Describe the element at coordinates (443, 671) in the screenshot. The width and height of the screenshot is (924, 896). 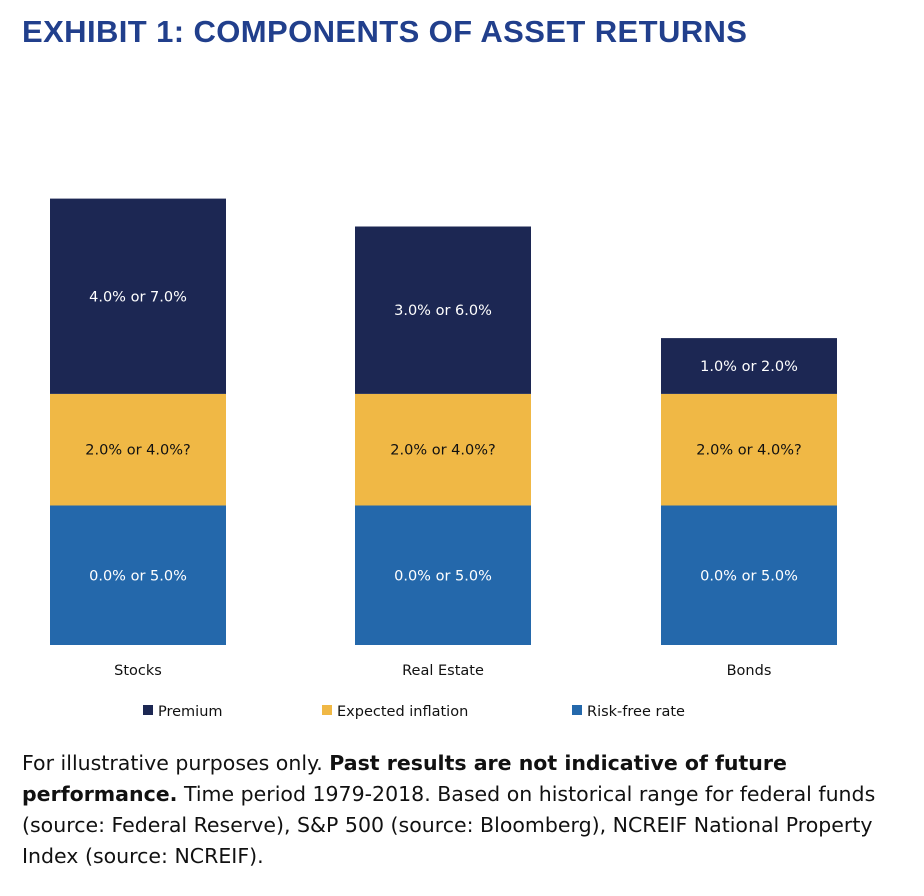
I see `category-label-real-estate: Real Estate` at that location.